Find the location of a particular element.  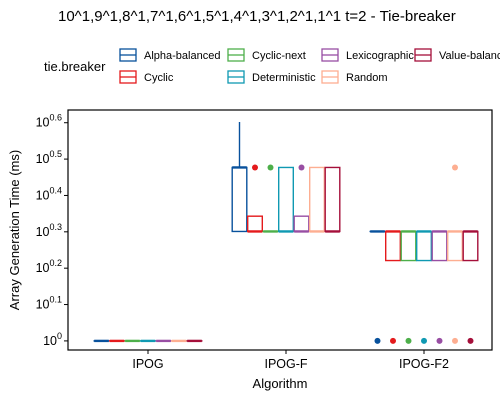

x-tick-label: IPOG-F2 is located at coordinates (424, 364).